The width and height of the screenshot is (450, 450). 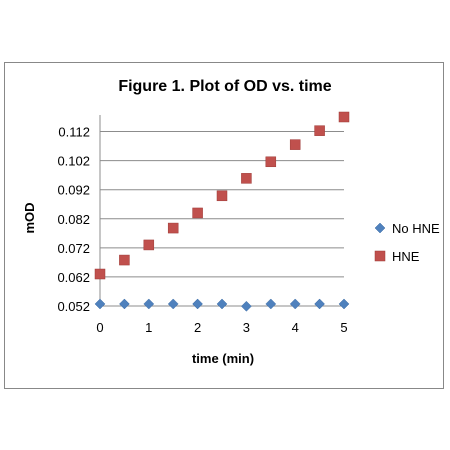 What do you see at coordinates (224, 86) in the screenshot?
I see `chart-title: Figure 1. Plot of OD vs. time` at bounding box center [224, 86].